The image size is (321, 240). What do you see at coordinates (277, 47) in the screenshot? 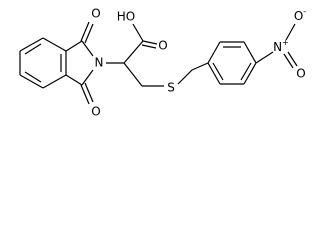
I see `atom-symbol: N` at bounding box center [277, 47].